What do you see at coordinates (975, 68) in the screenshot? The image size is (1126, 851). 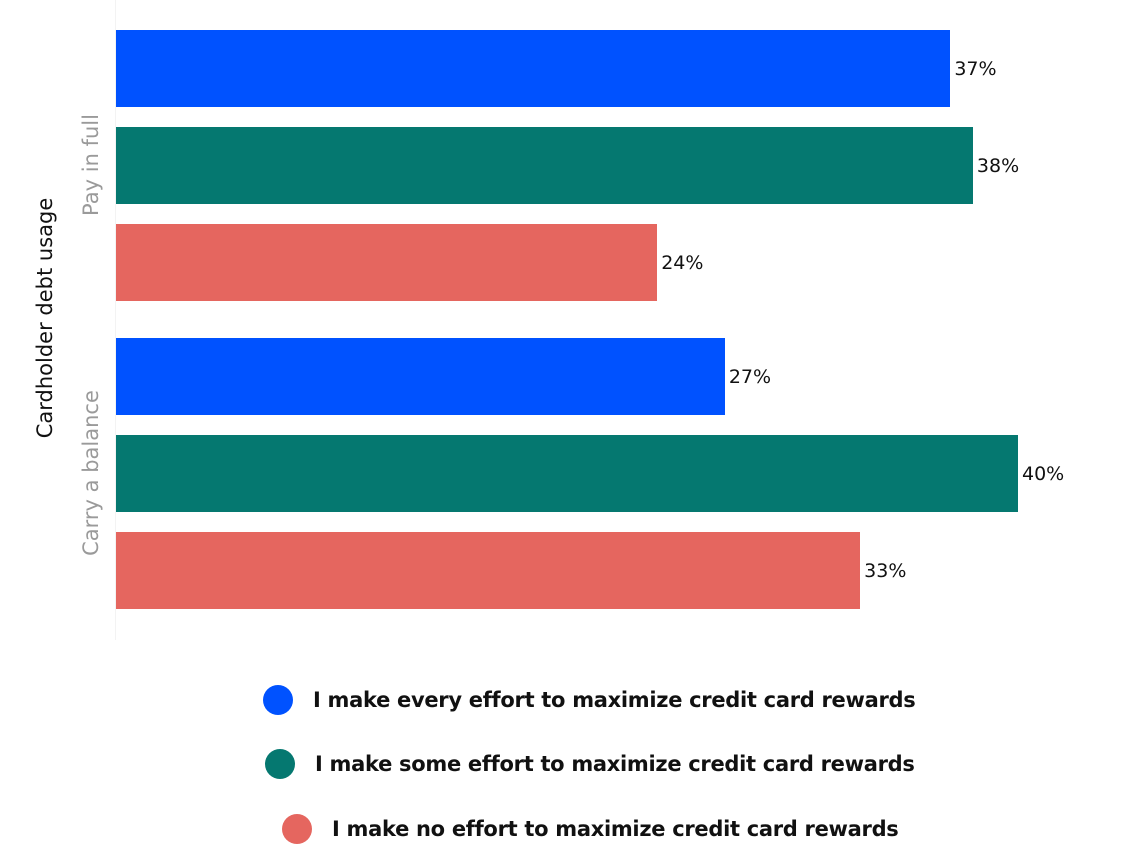 I see `bar-value-label: 37%` at bounding box center [975, 68].